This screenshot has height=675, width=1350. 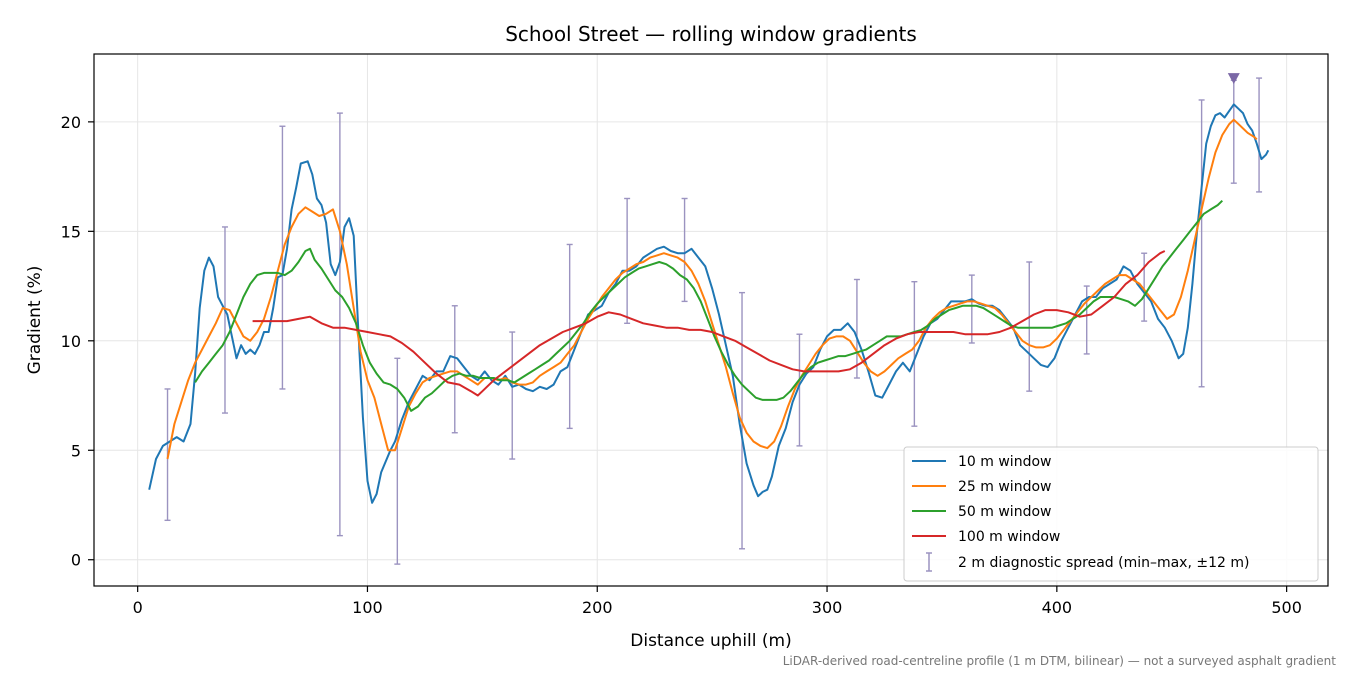 What do you see at coordinates (1004, 487) in the screenshot?
I see `legend-label-25m: 25 m window` at bounding box center [1004, 487].